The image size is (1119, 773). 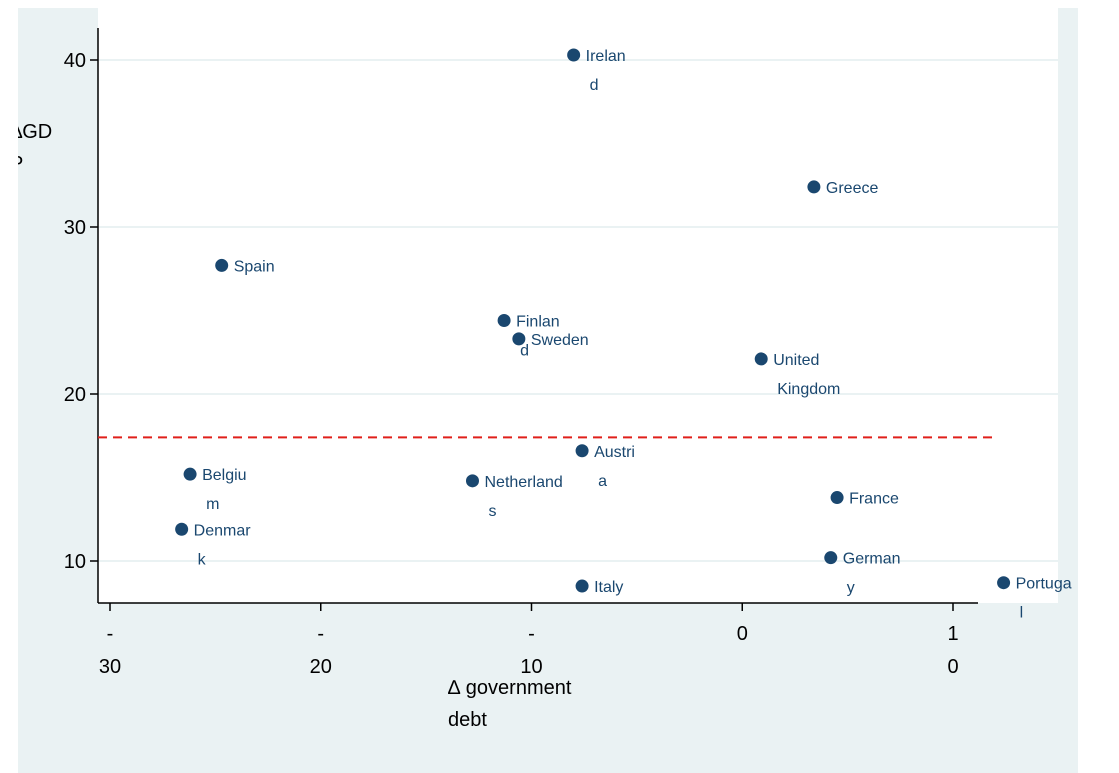 I want to click on point-label: Belgiu m, so click(x=224, y=490).